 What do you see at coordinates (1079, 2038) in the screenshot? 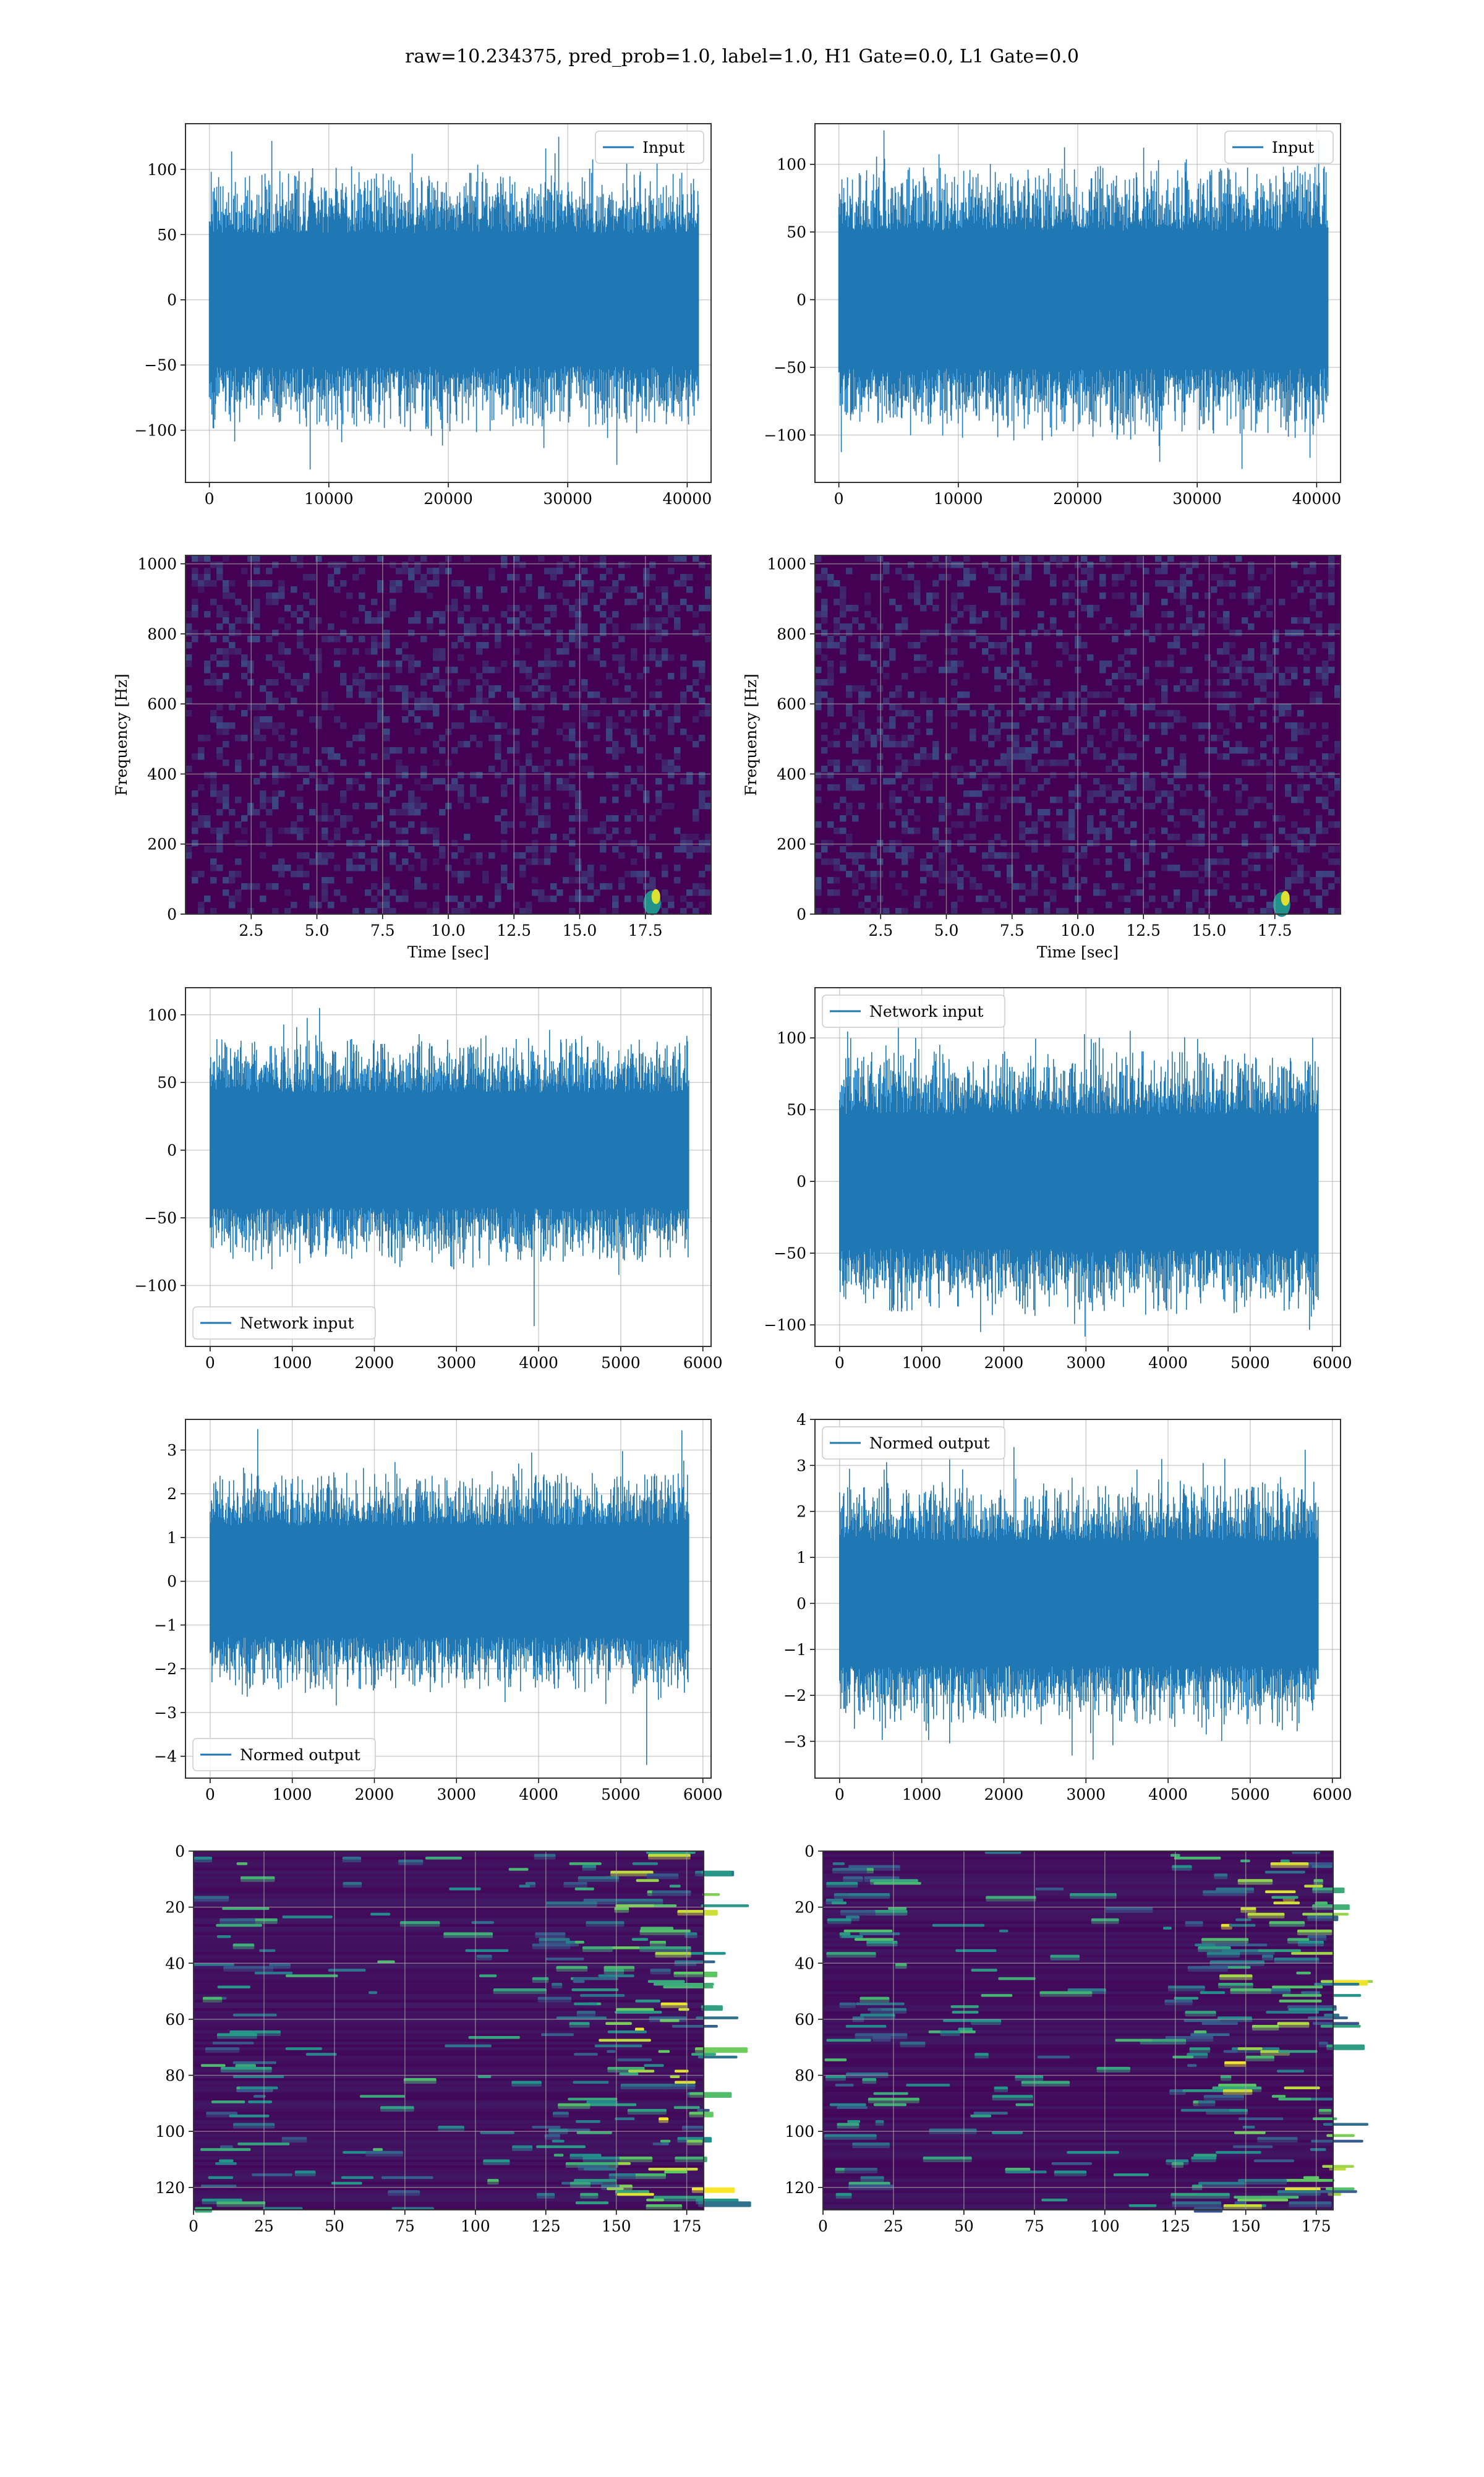
I see `chart-feature-map-right: 0 25 50 75 100 125 150 175 0 20 40 60 80 100 120` at bounding box center [1079, 2038].